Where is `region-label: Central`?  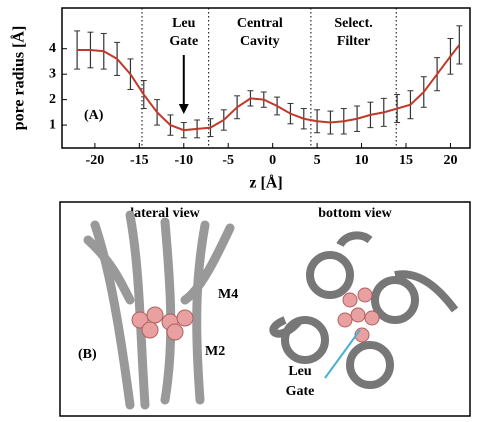 region-label: Central is located at coordinates (260, 23).